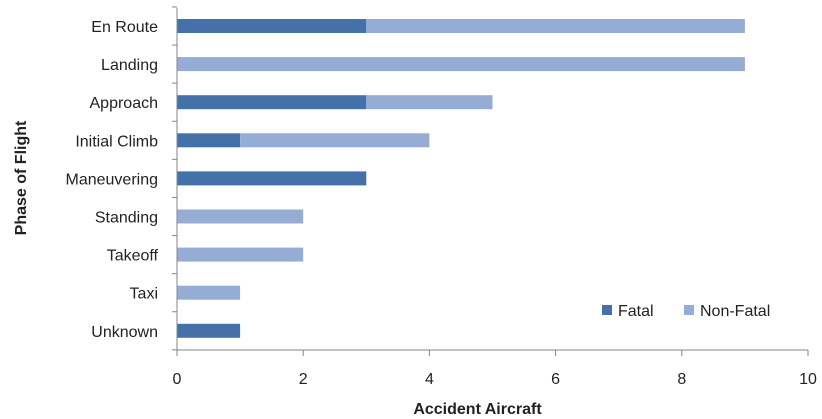 This screenshot has height=419, width=822. What do you see at coordinates (607, 310) in the screenshot?
I see `legend-swatch-fatal` at bounding box center [607, 310].